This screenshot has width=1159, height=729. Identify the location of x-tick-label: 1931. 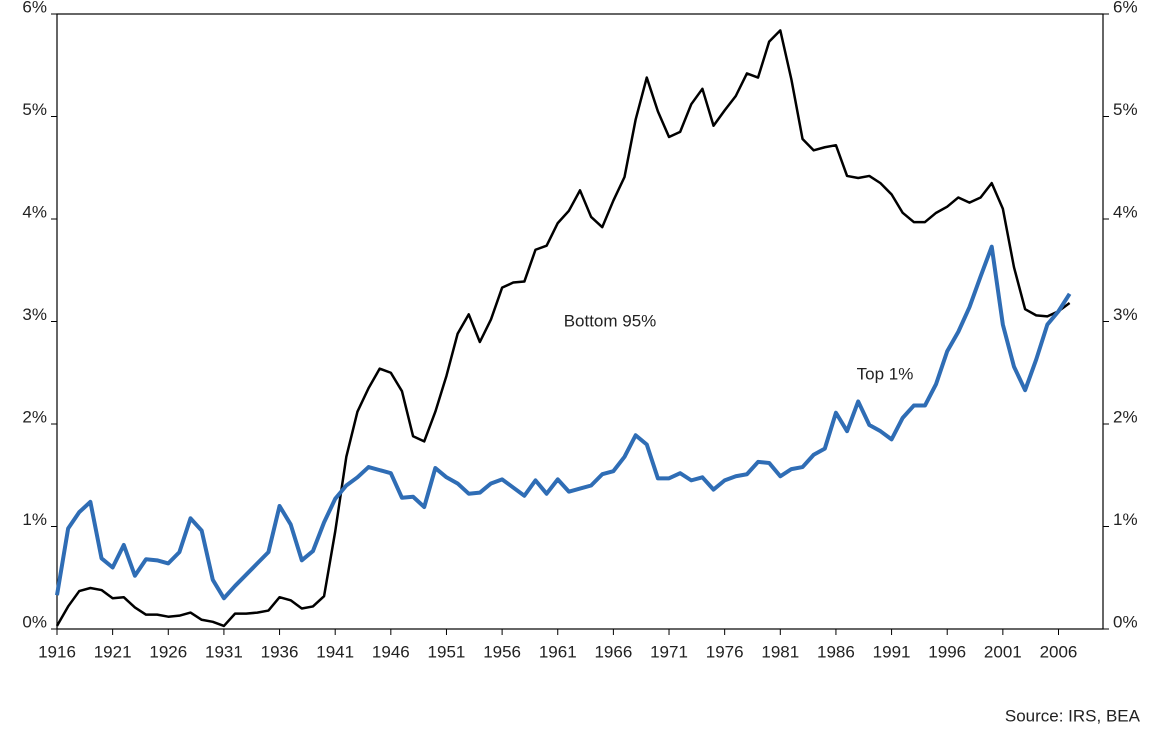
(224, 651).